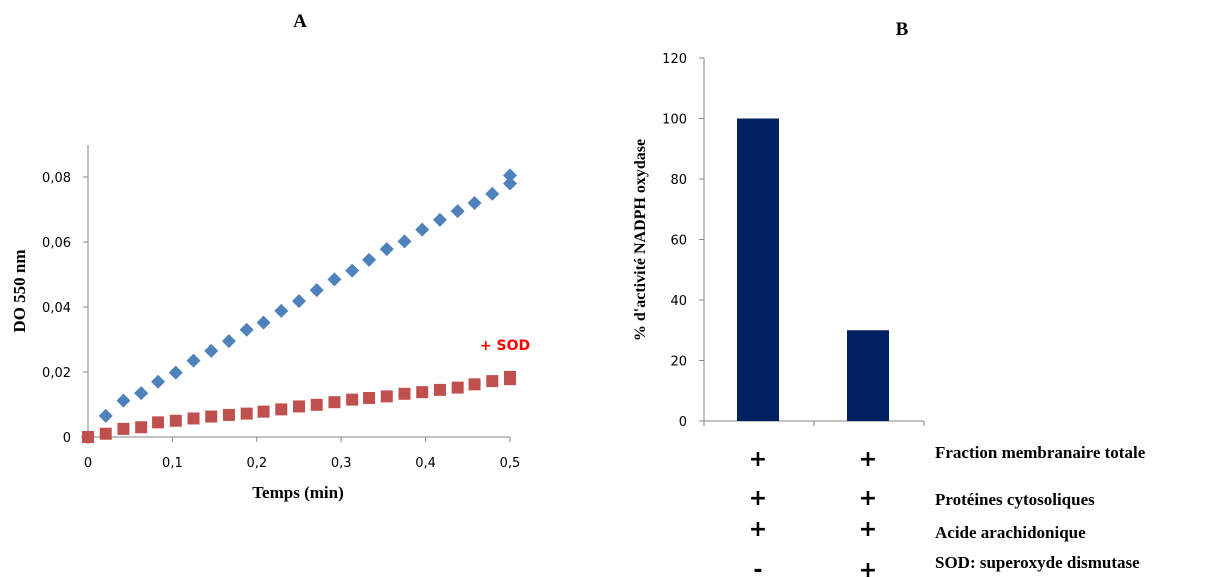  I want to click on b-y-tick-label: 120, so click(674, 59).